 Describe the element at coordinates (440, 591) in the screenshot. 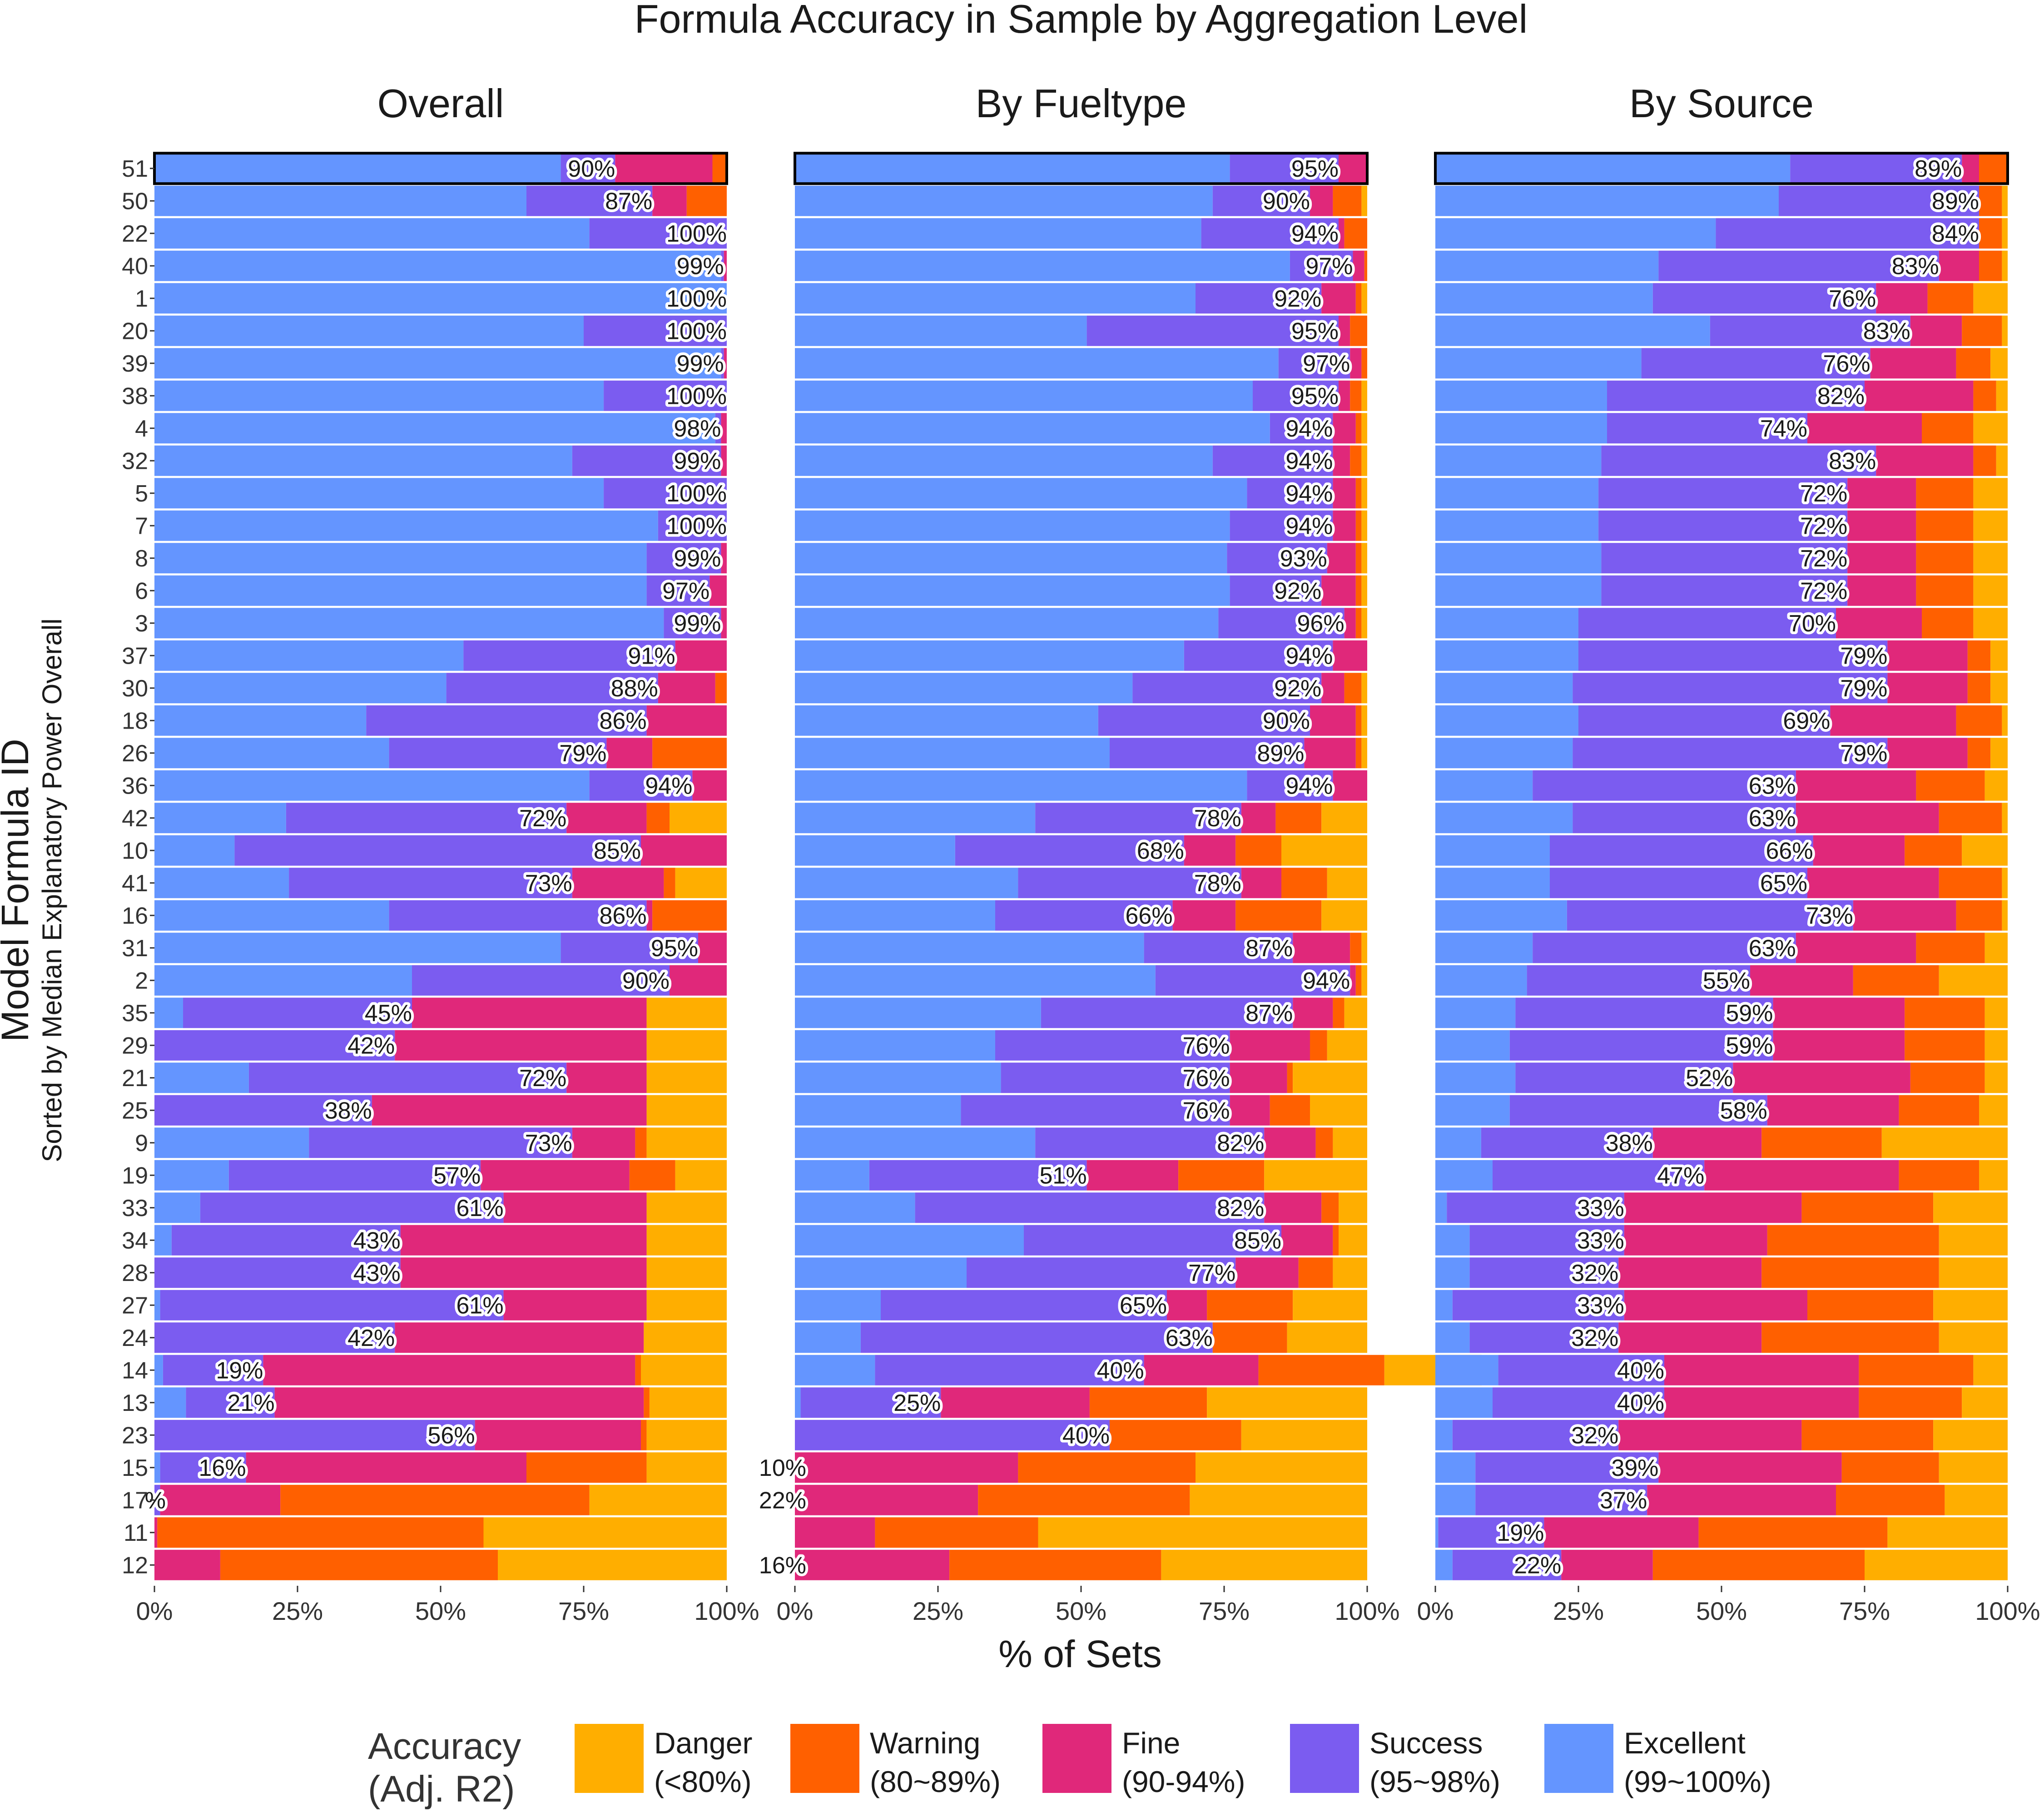

I see `bar-row-6: 97%` at that location.